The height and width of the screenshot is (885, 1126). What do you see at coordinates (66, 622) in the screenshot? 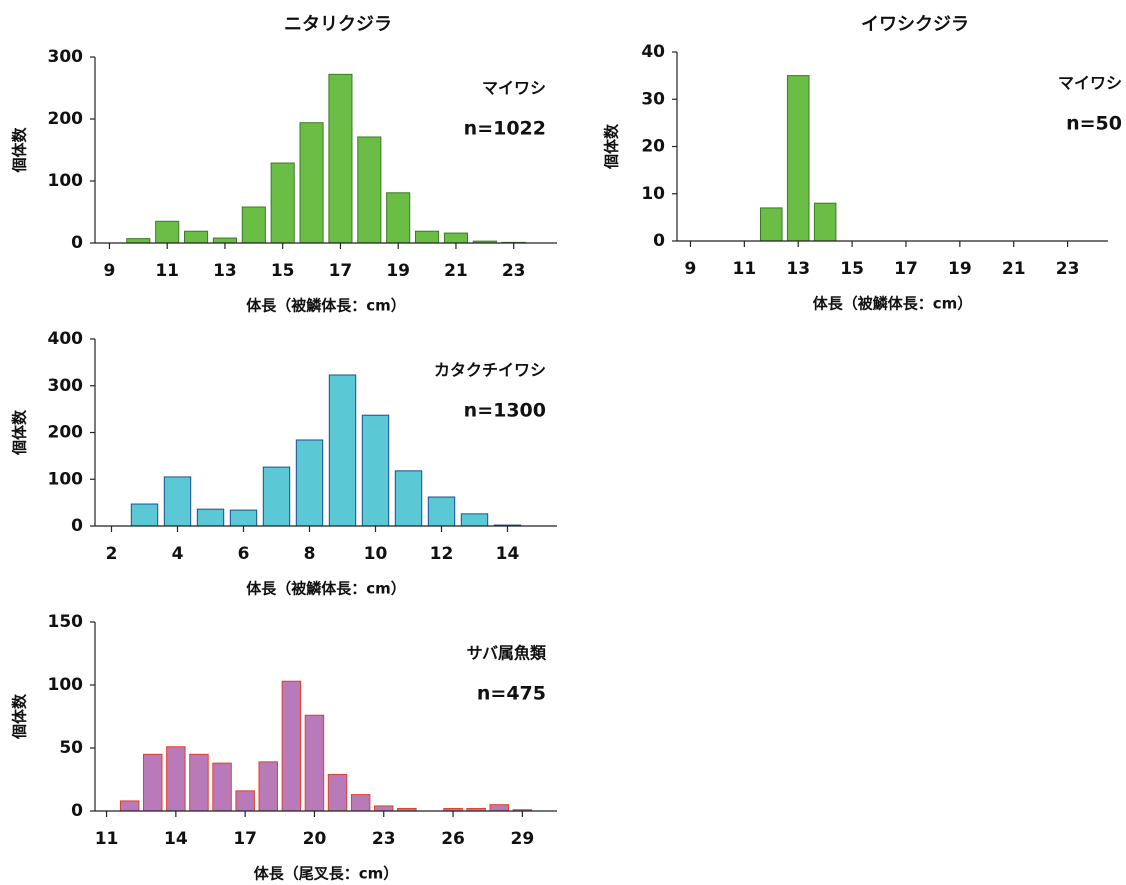
I see `y-tick-label: 150` at bounding box center [66, 622].